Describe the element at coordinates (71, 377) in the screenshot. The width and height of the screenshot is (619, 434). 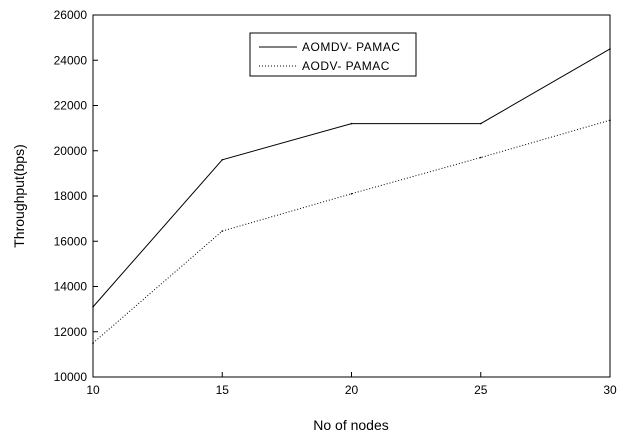
I see `y-tick-label: 10000` at that location.